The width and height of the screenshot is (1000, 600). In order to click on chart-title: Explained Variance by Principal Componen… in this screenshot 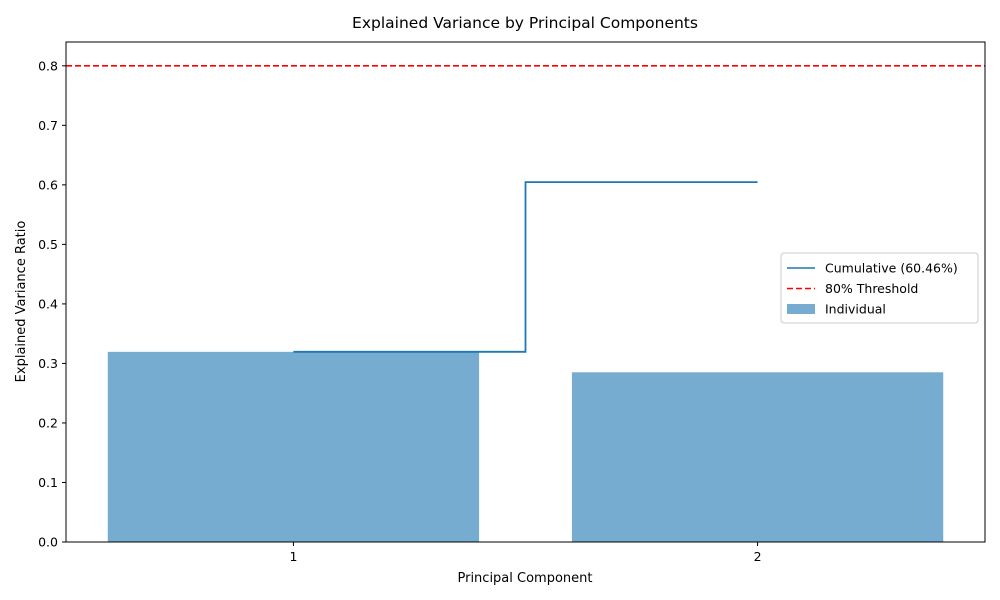, I will do `click(525, 23)`.